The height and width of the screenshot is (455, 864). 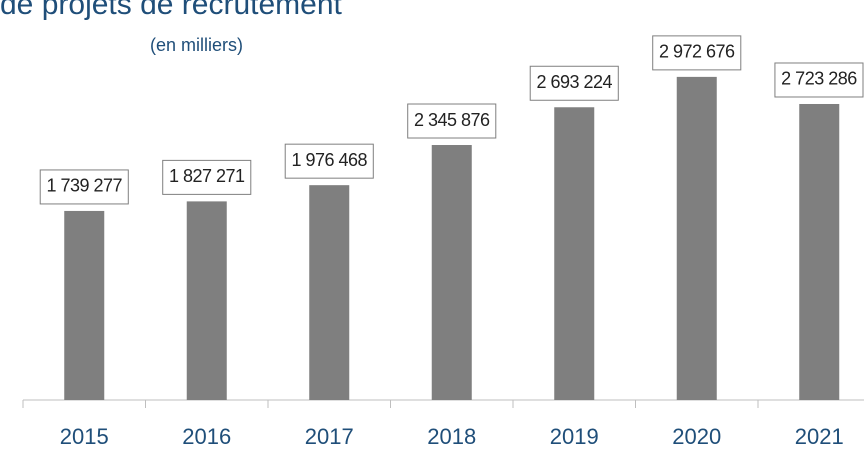 I want to click on value-label: 2 693 224, so click(x=574, y=82).